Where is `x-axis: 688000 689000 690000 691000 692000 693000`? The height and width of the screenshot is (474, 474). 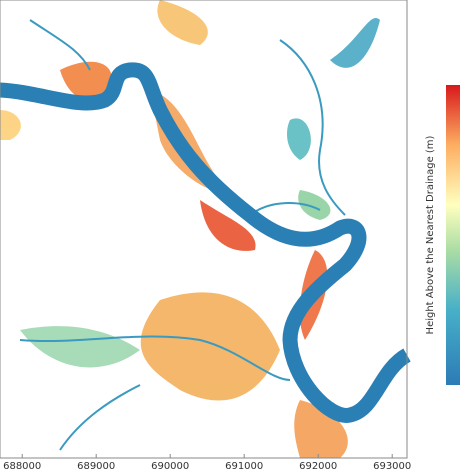 x-axis: 688000 689000 690000 691000 692000 693000 is located at coordinates (207, 463).